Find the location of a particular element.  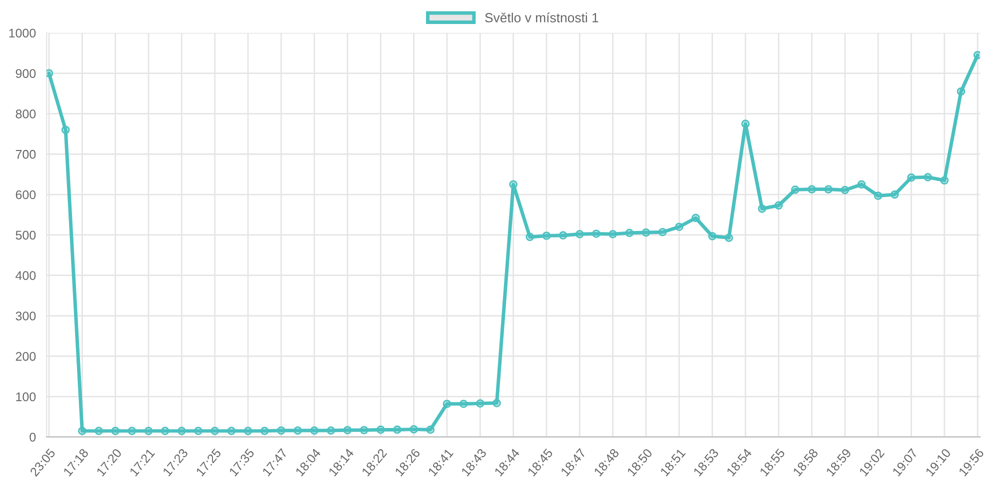

y-tick-label: 900 is located at coordinates (26, 73).